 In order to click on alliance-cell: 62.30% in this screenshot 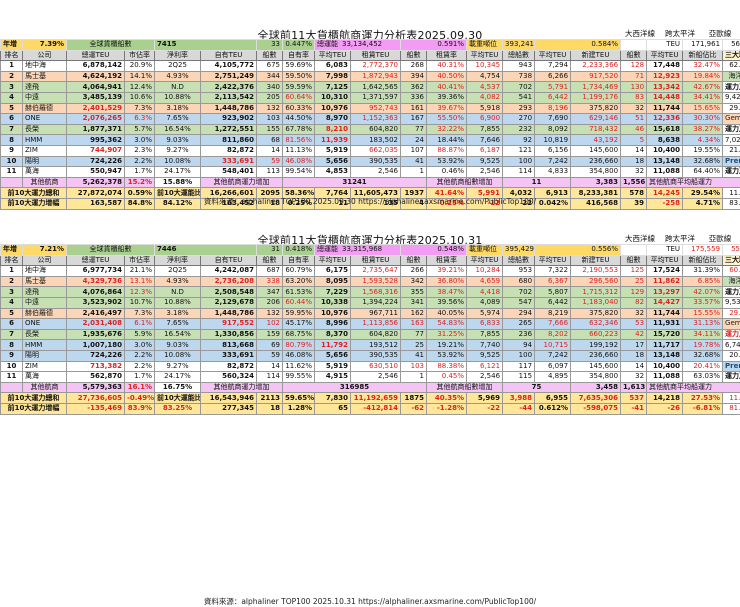, I will do `click(731, 66)`.